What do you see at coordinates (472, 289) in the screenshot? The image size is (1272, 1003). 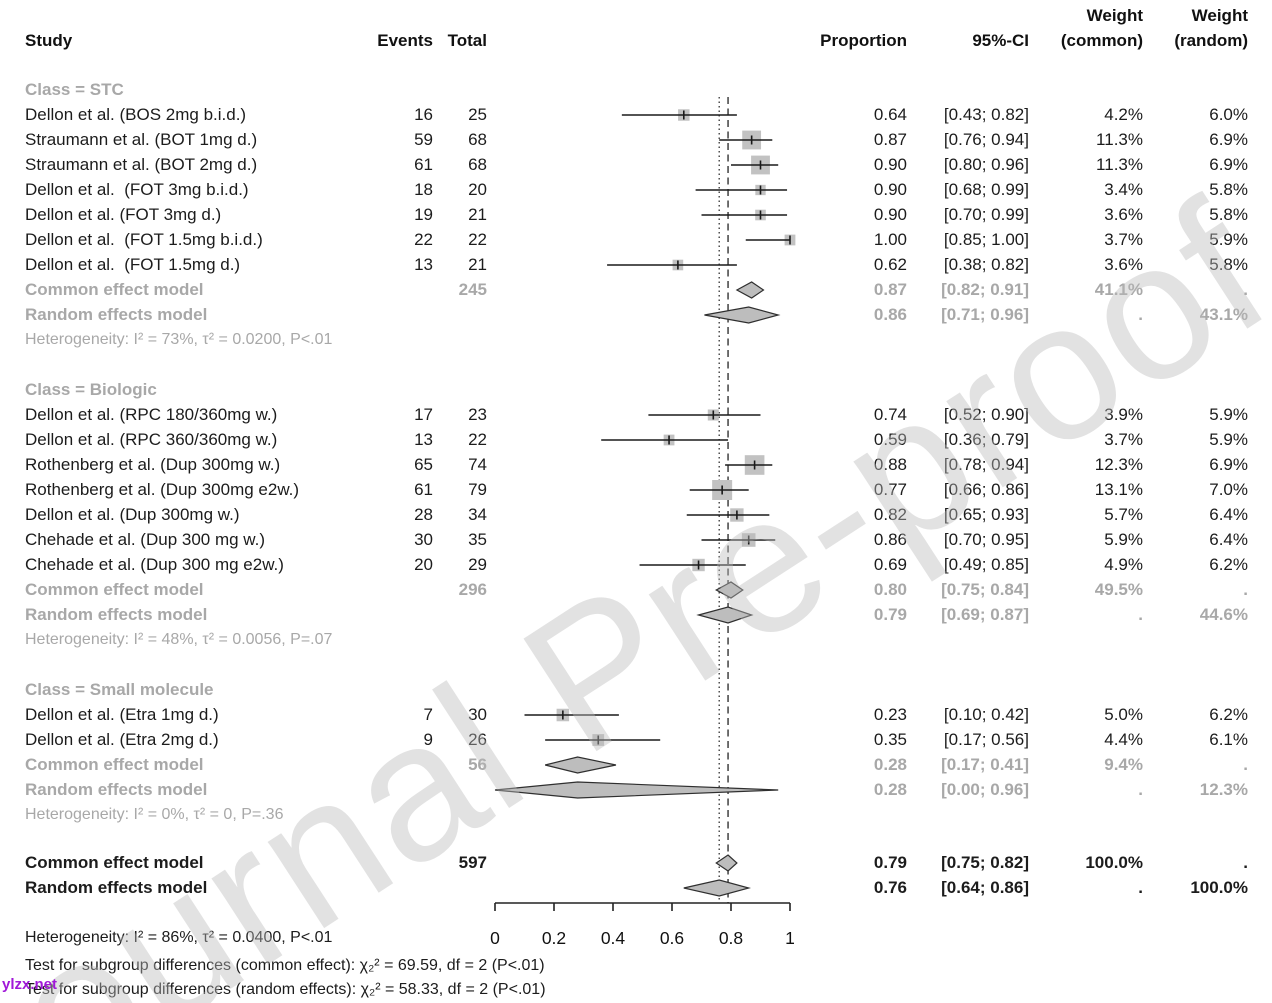 I see `common-effect-total: 245` at bounding box center [472, 289].